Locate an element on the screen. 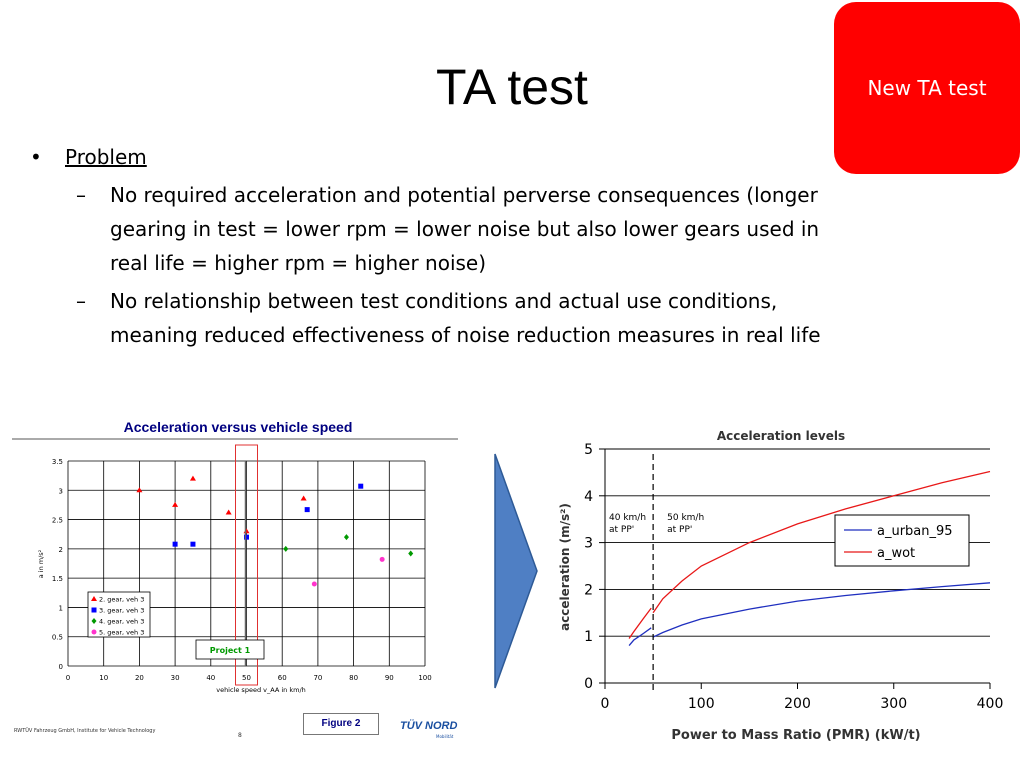  y-axis-label: a in m/s² is located at coordinates (41, 563).